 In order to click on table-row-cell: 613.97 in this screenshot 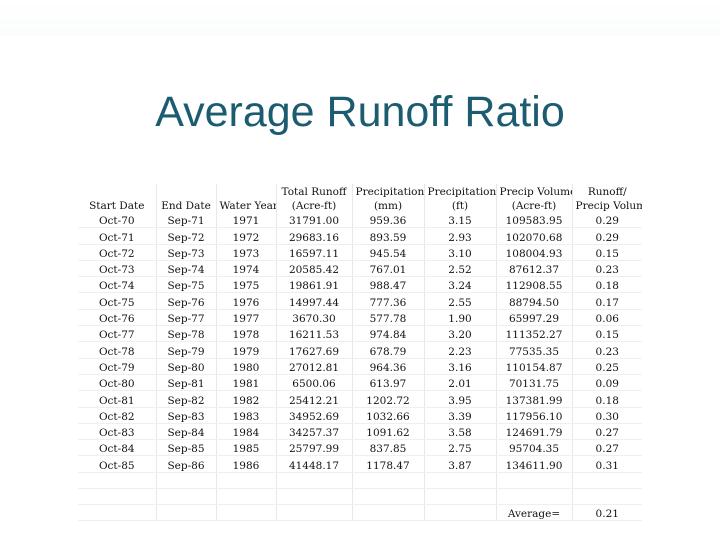, I will do `click(388, 383)`.